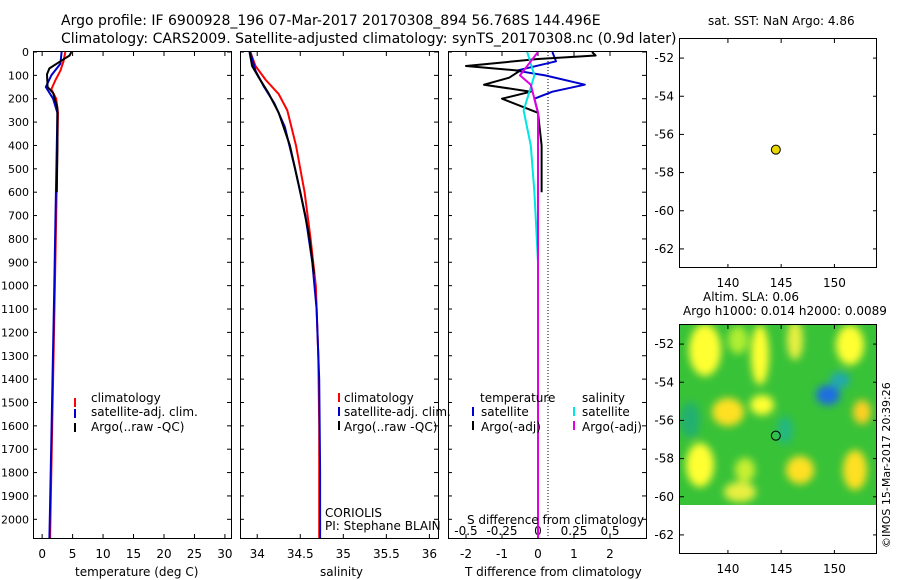 The width and height of the screenshot is (900, 580). I want to click on legend-title-temperature: temperature, so click(517, 398).